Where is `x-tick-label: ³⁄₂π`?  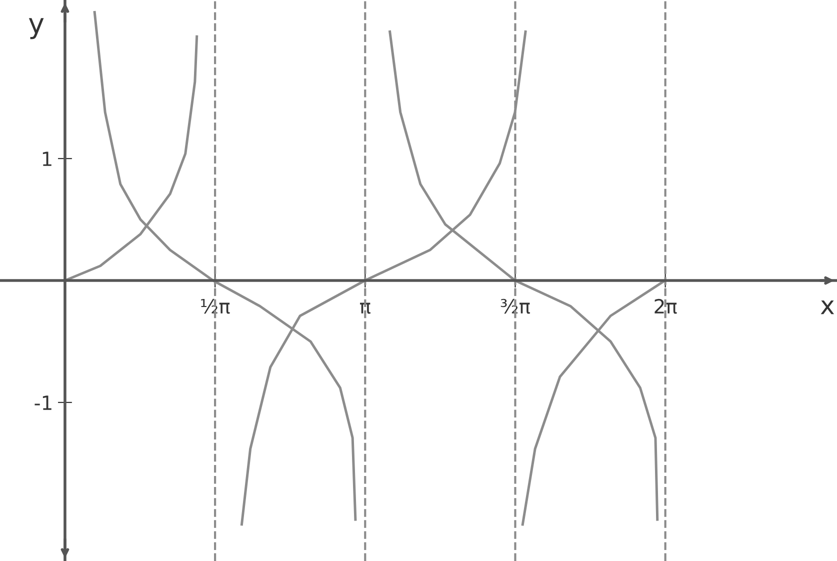
x-tick-label: ³⁄₂π is located at coordinates (515, 306).